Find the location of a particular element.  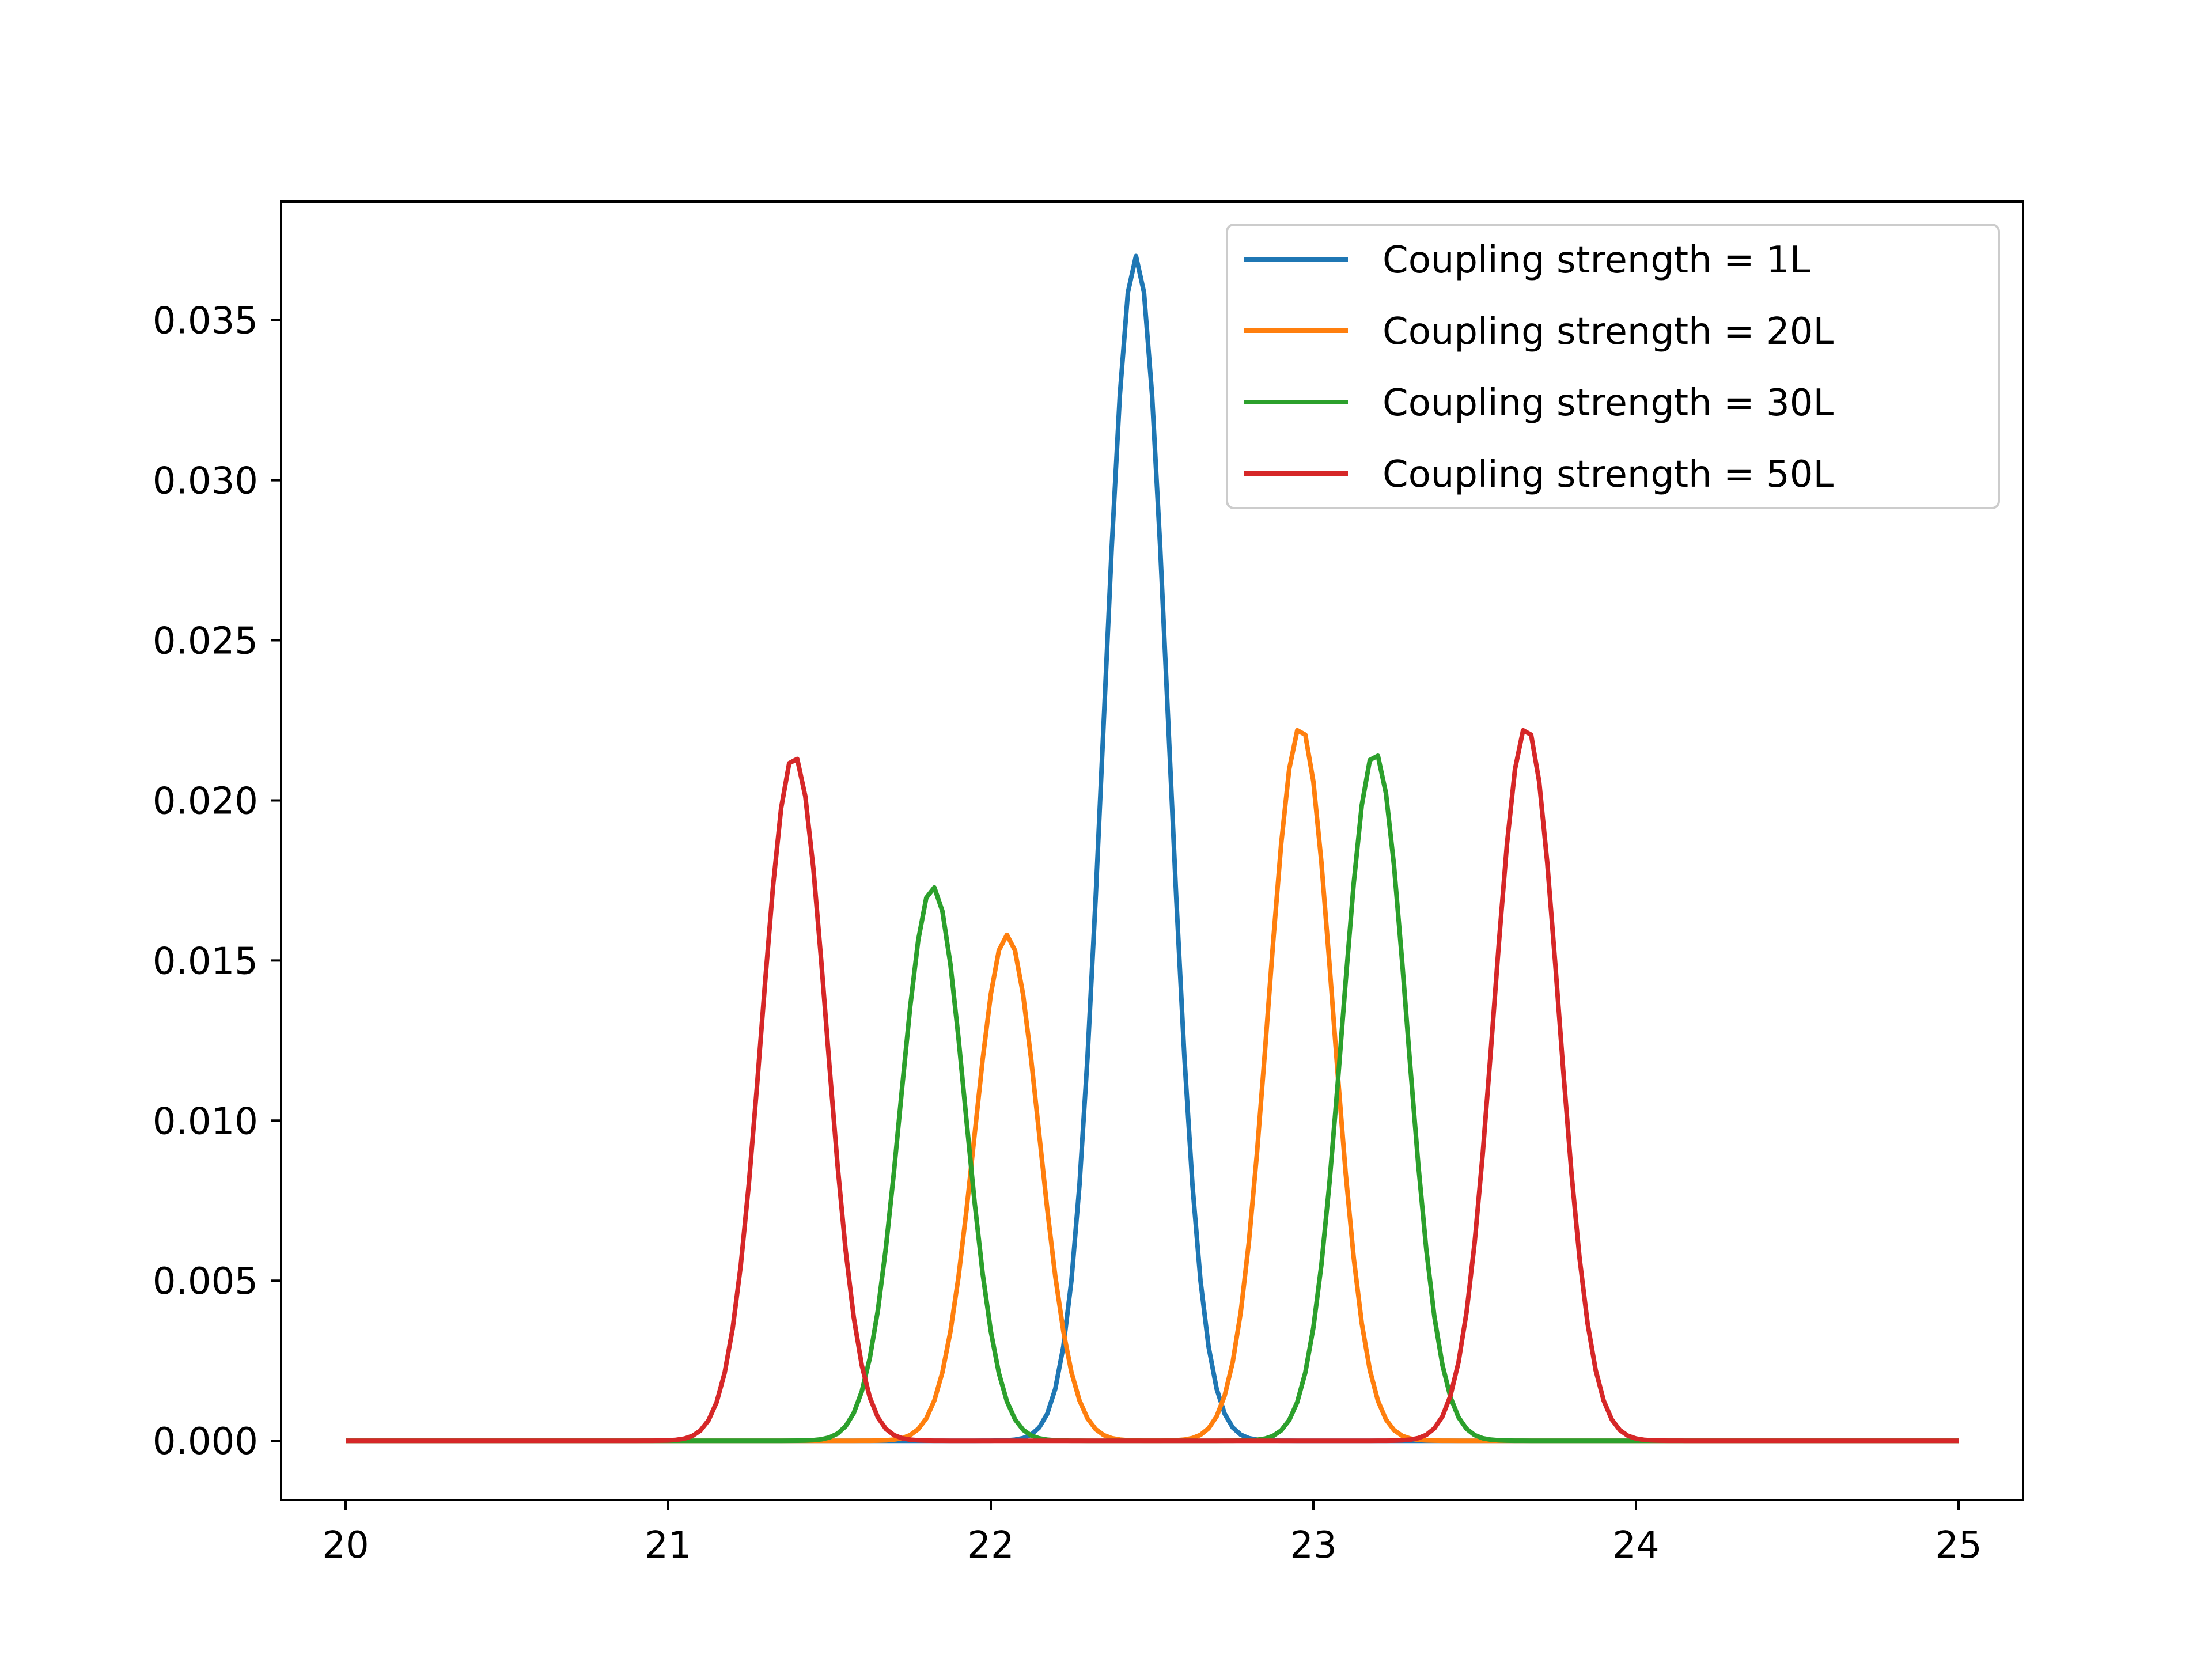

legend-label-3: Coupling strength = 30L is located at coordinates (1608, 403).